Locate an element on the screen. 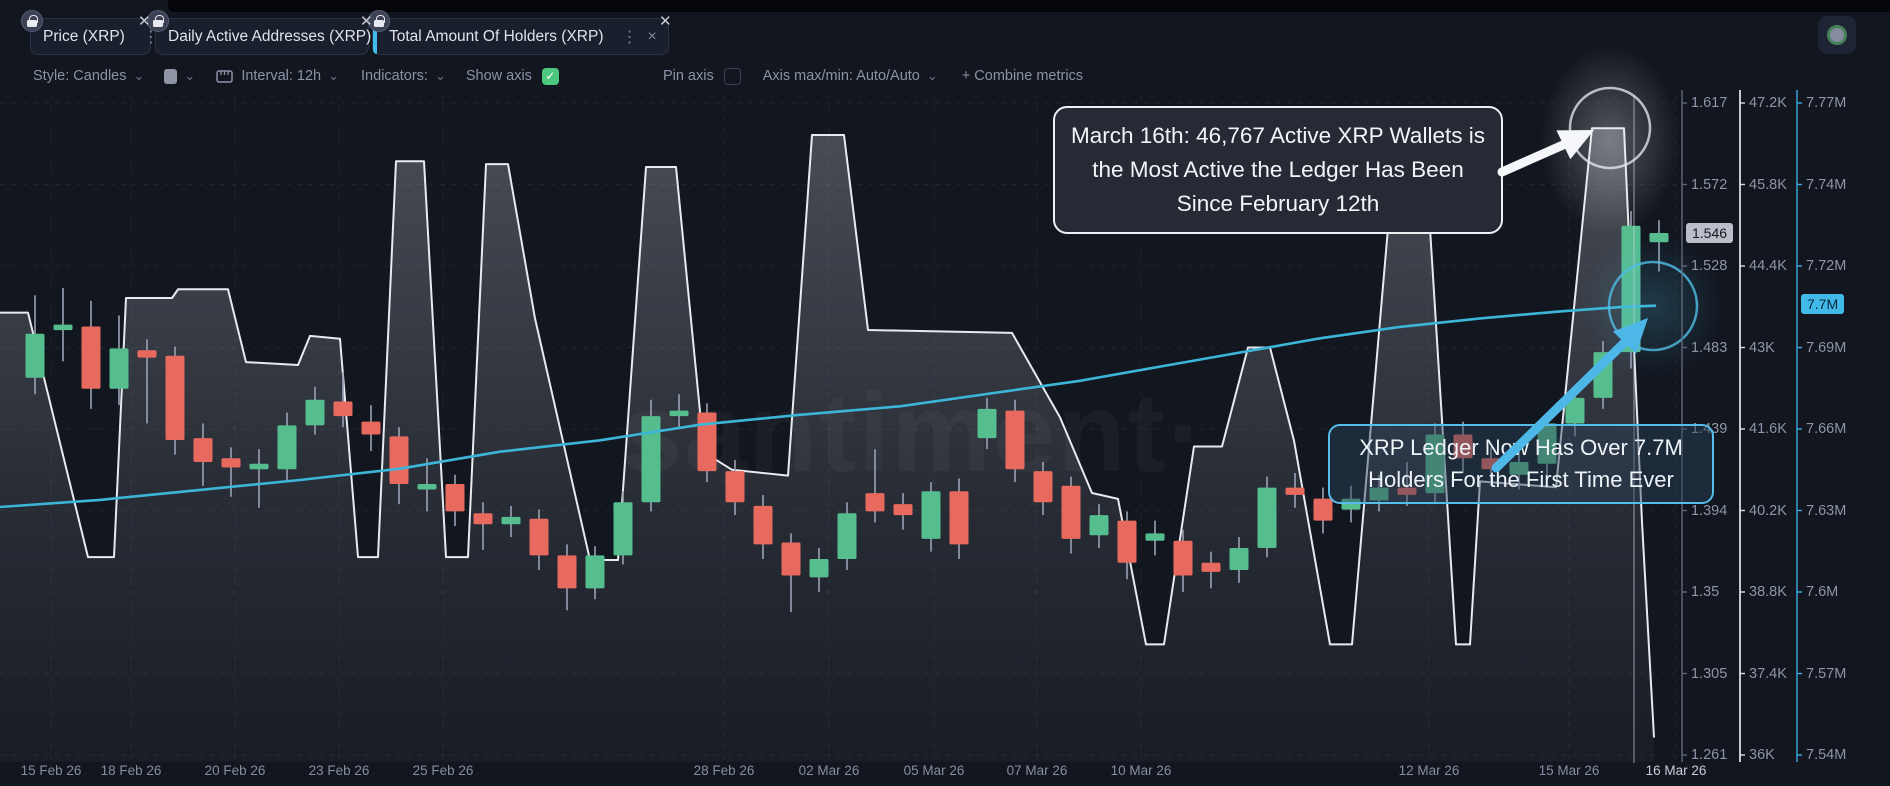  addresses-axis-tick: 41.6K is located at coordinates (1768, 429).